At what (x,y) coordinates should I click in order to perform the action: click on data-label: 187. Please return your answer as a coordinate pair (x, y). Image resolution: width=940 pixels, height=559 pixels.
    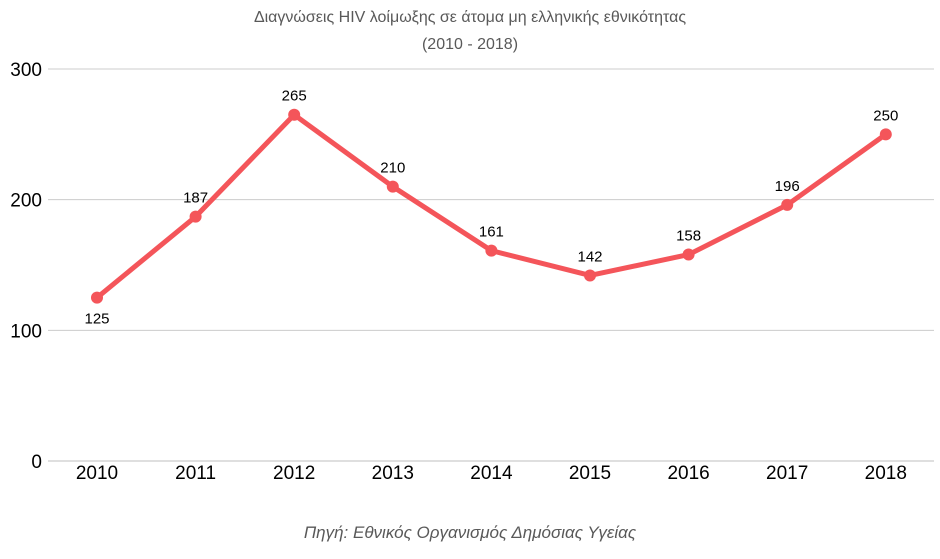
    Looking at the image, I should click on (195, 198).